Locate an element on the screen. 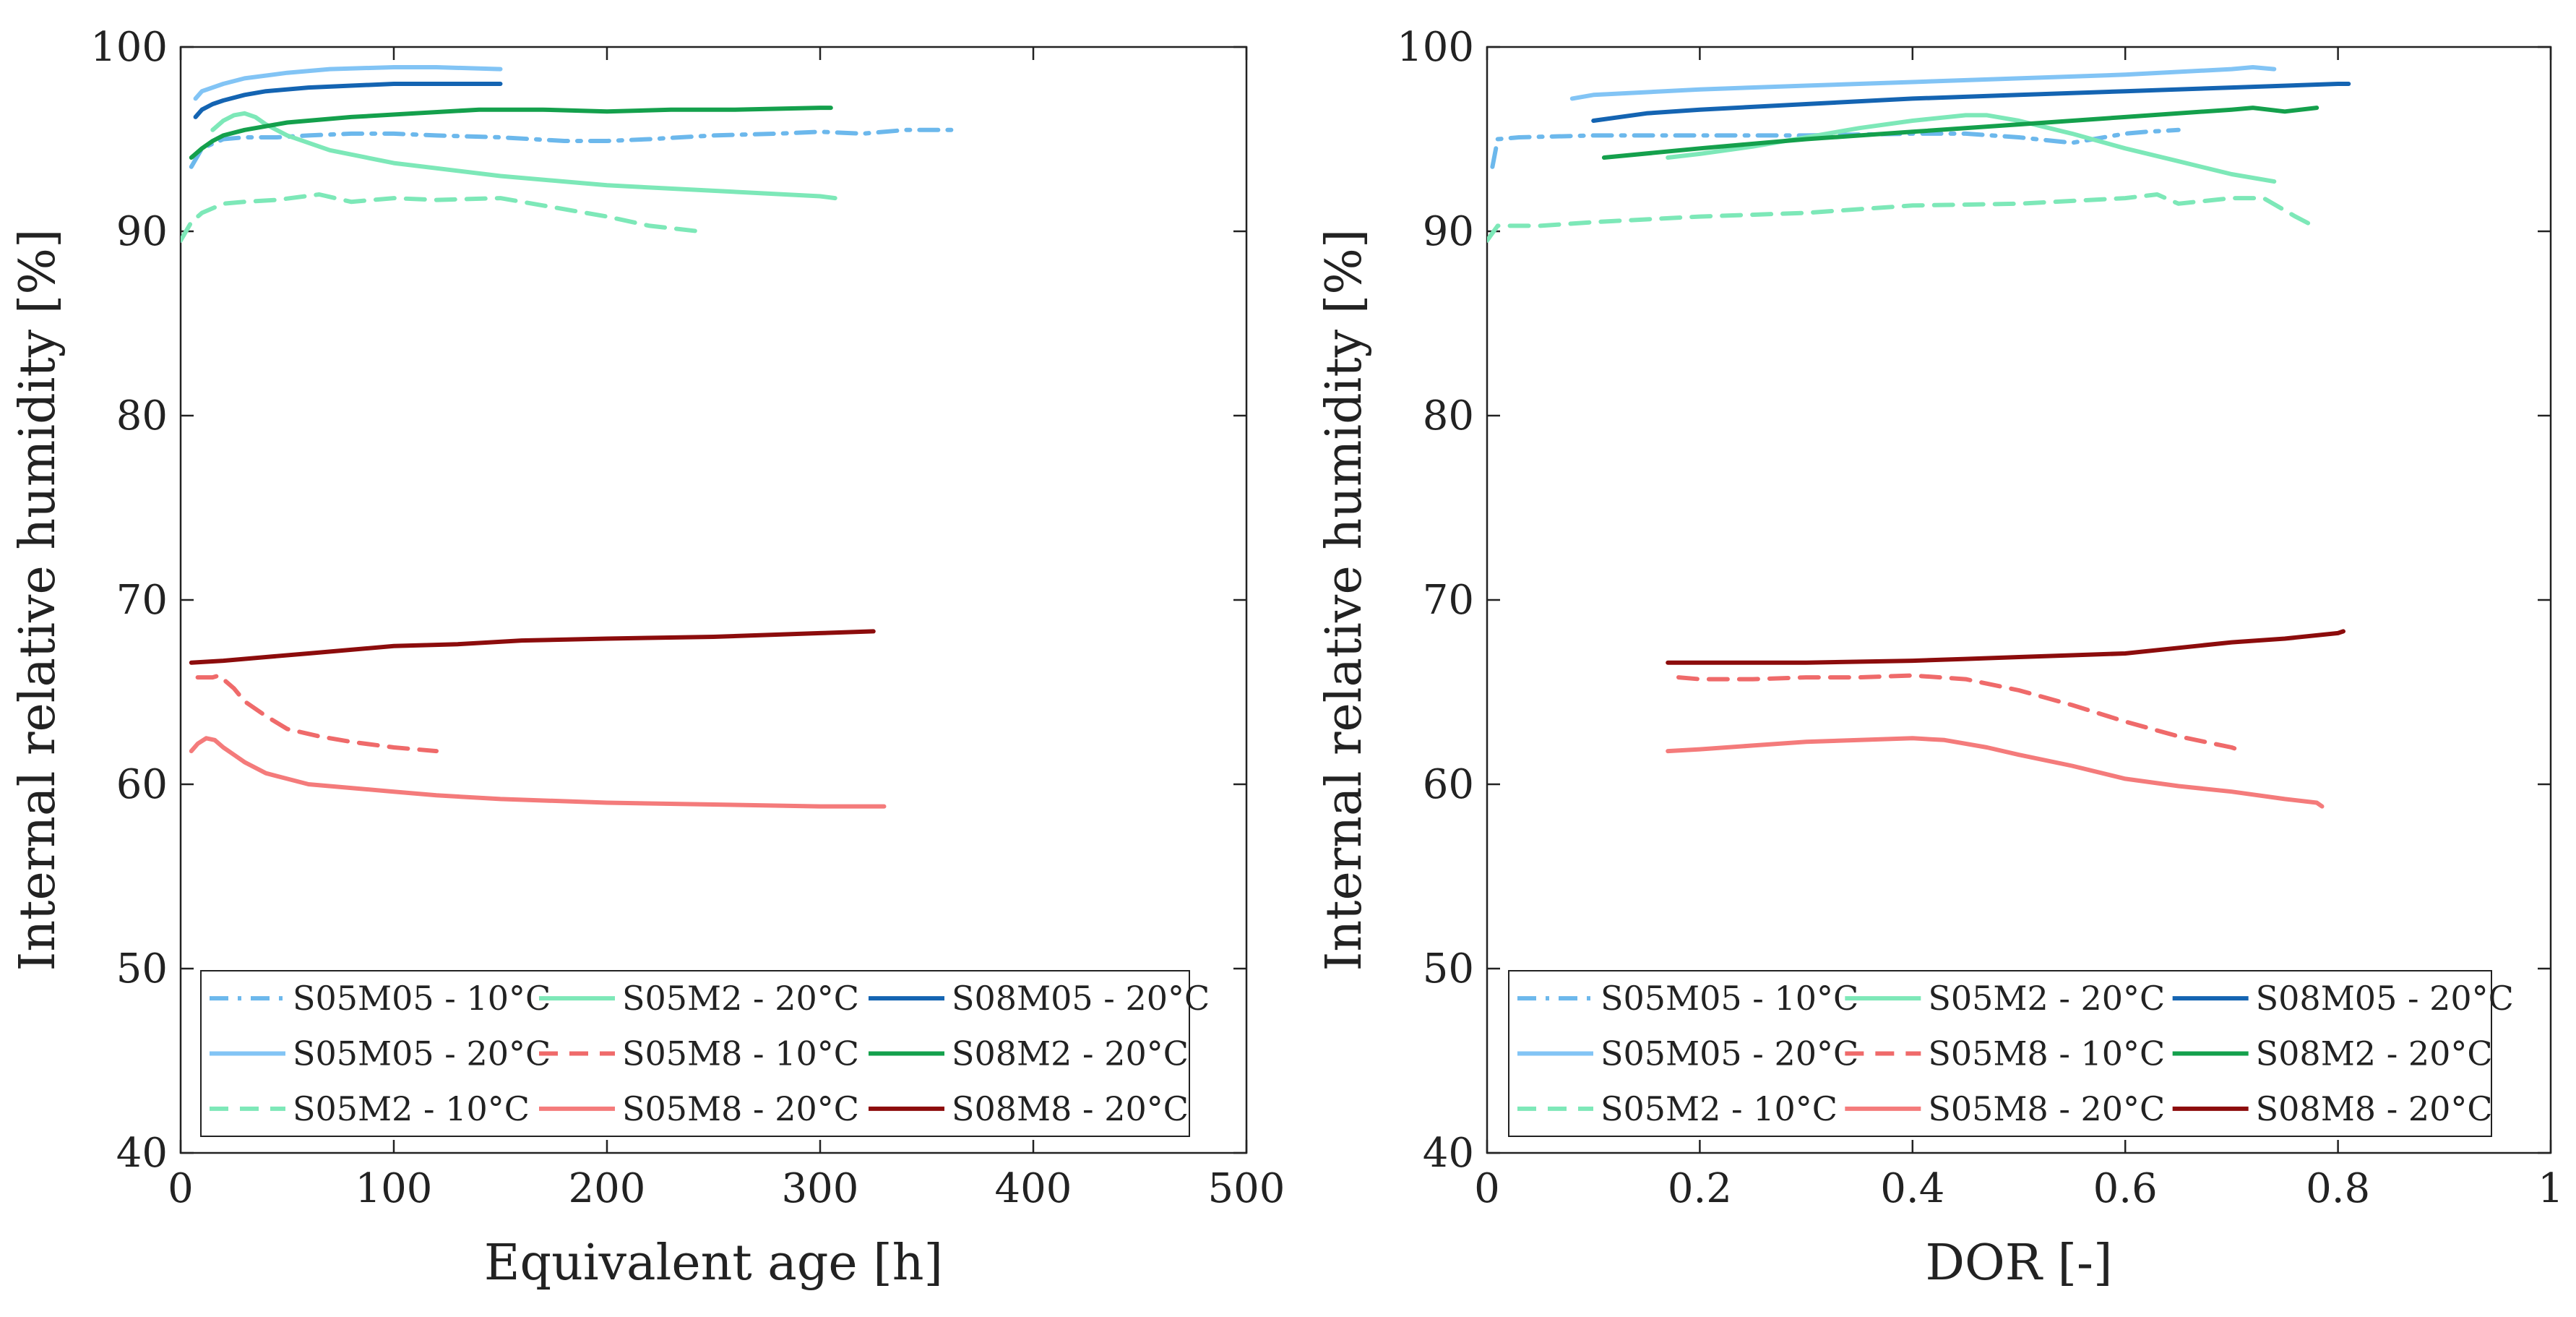 This screenshot has width=2576, height=1317. x-tick-label: 0.6 is located at coordinates (2125, 1189).